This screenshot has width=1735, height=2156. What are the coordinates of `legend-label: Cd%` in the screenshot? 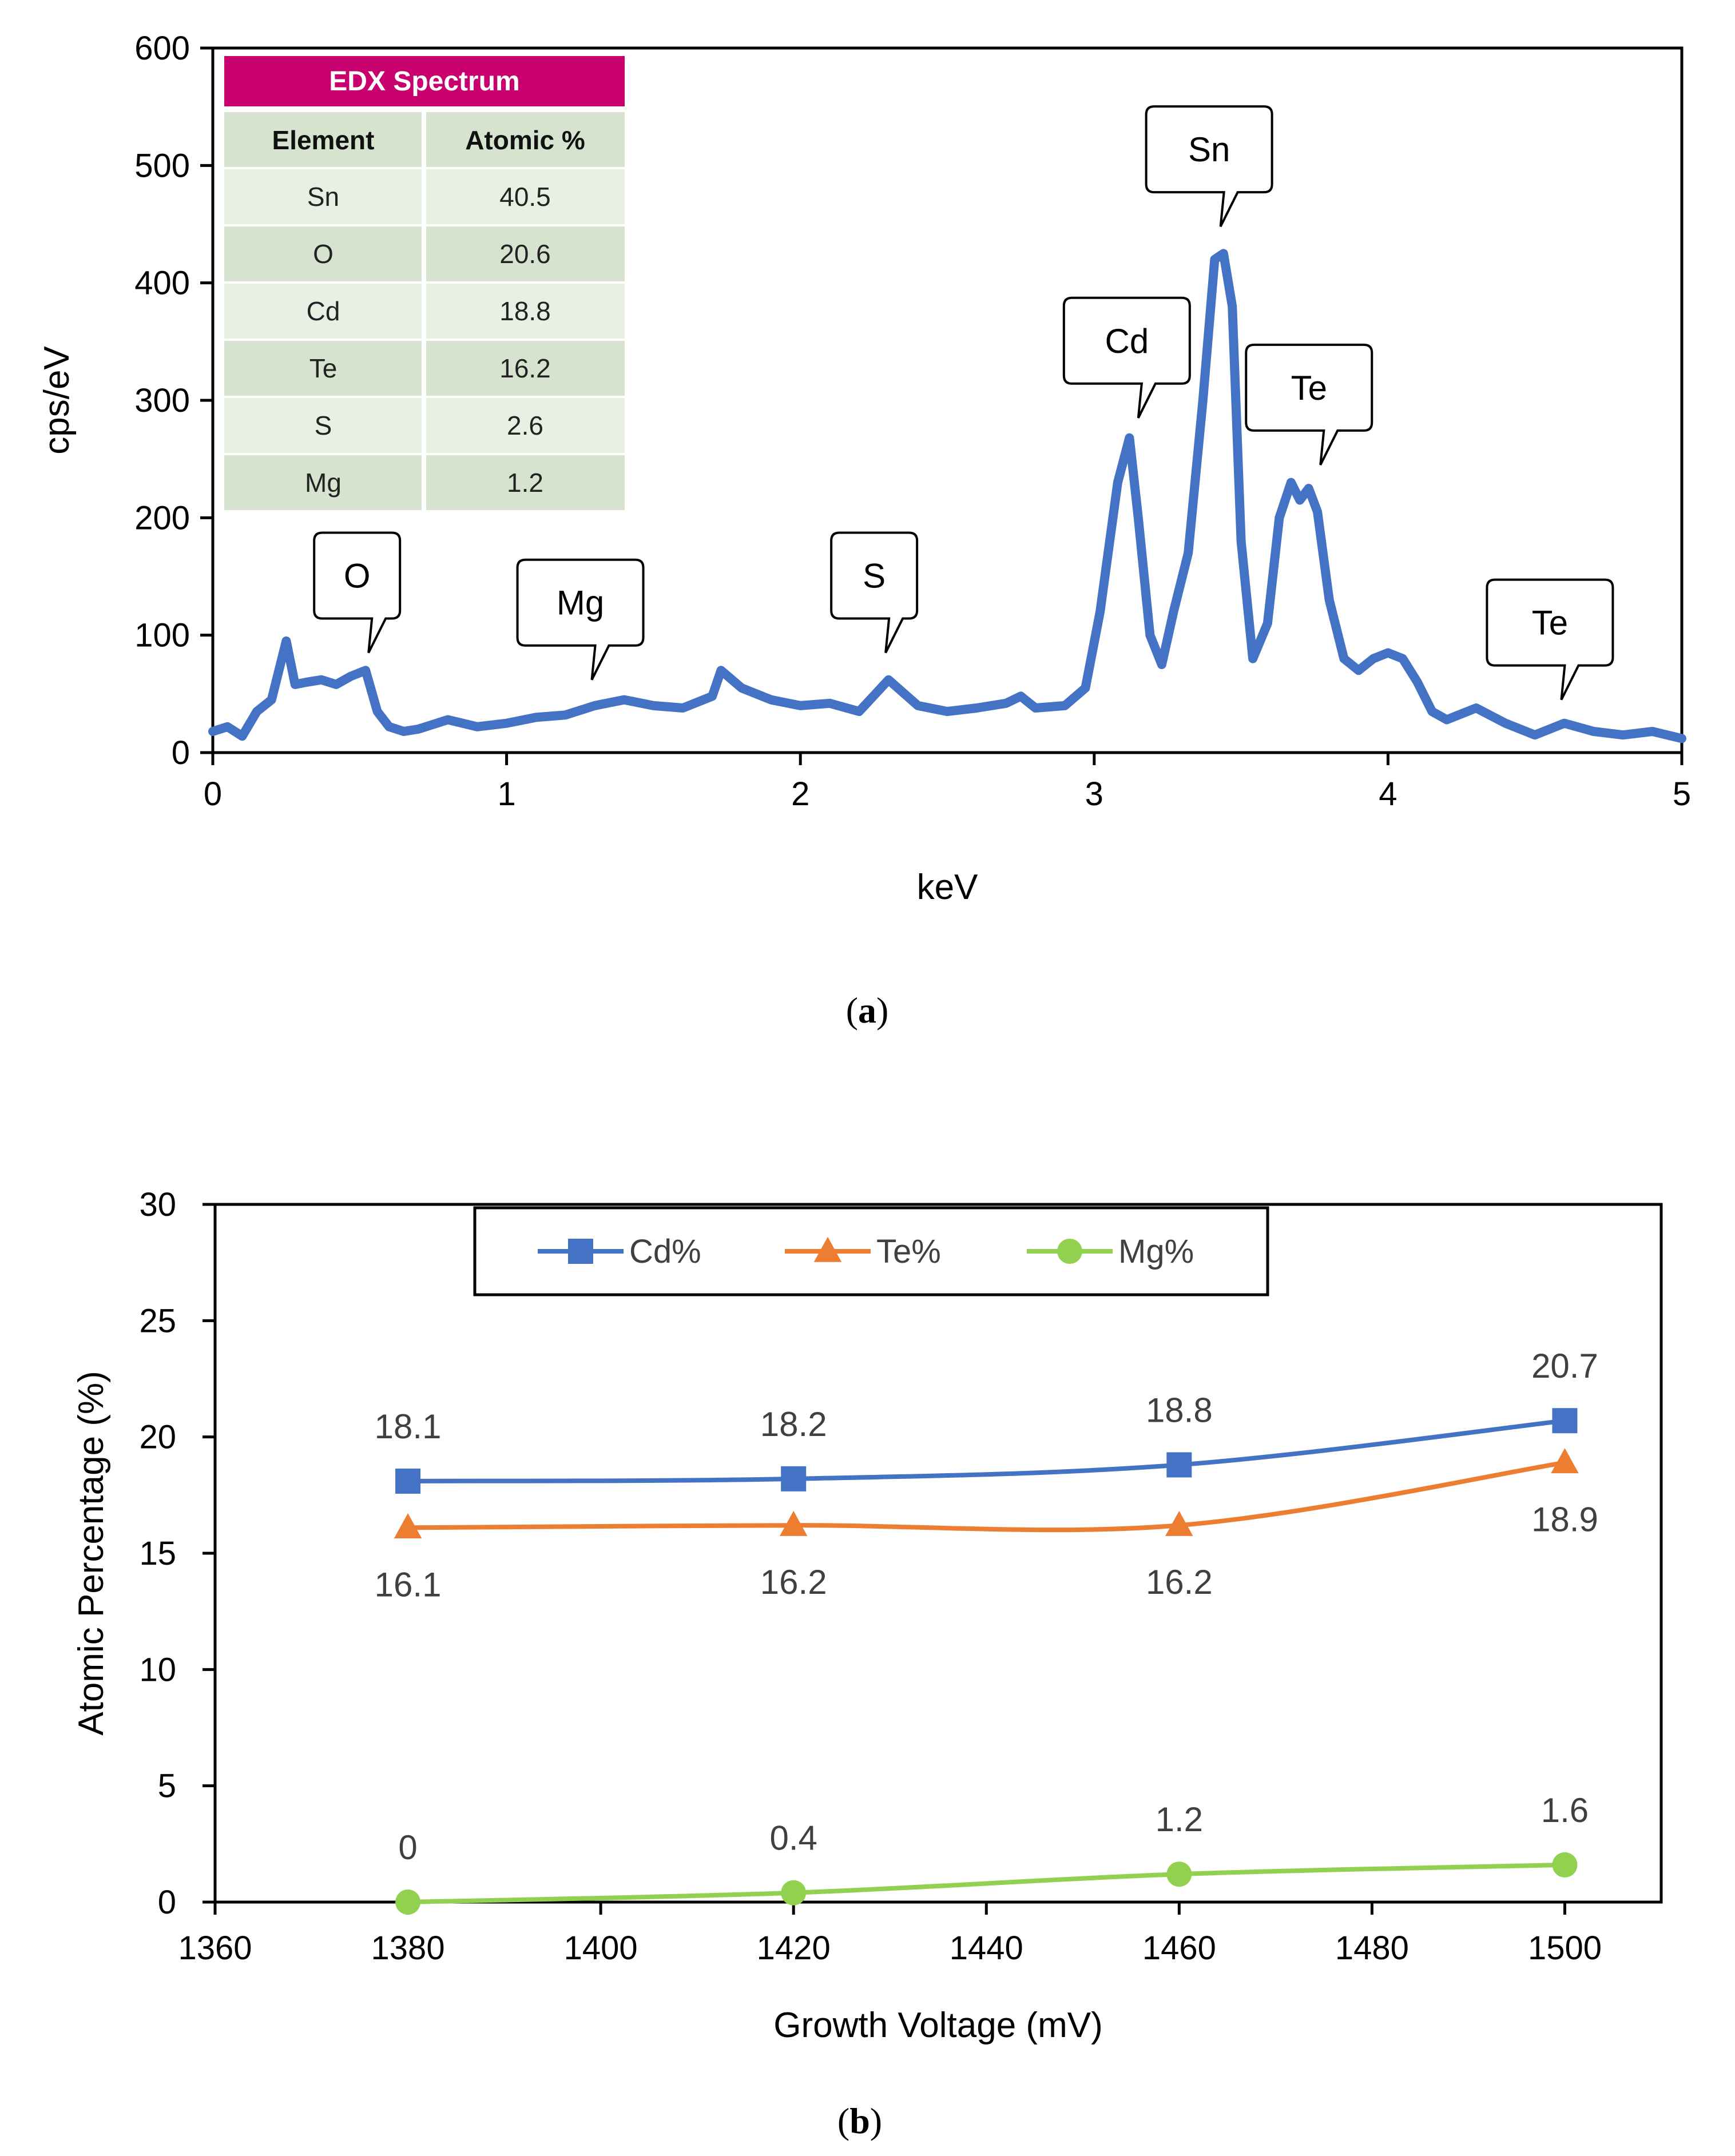 It's located at (665, 1251).